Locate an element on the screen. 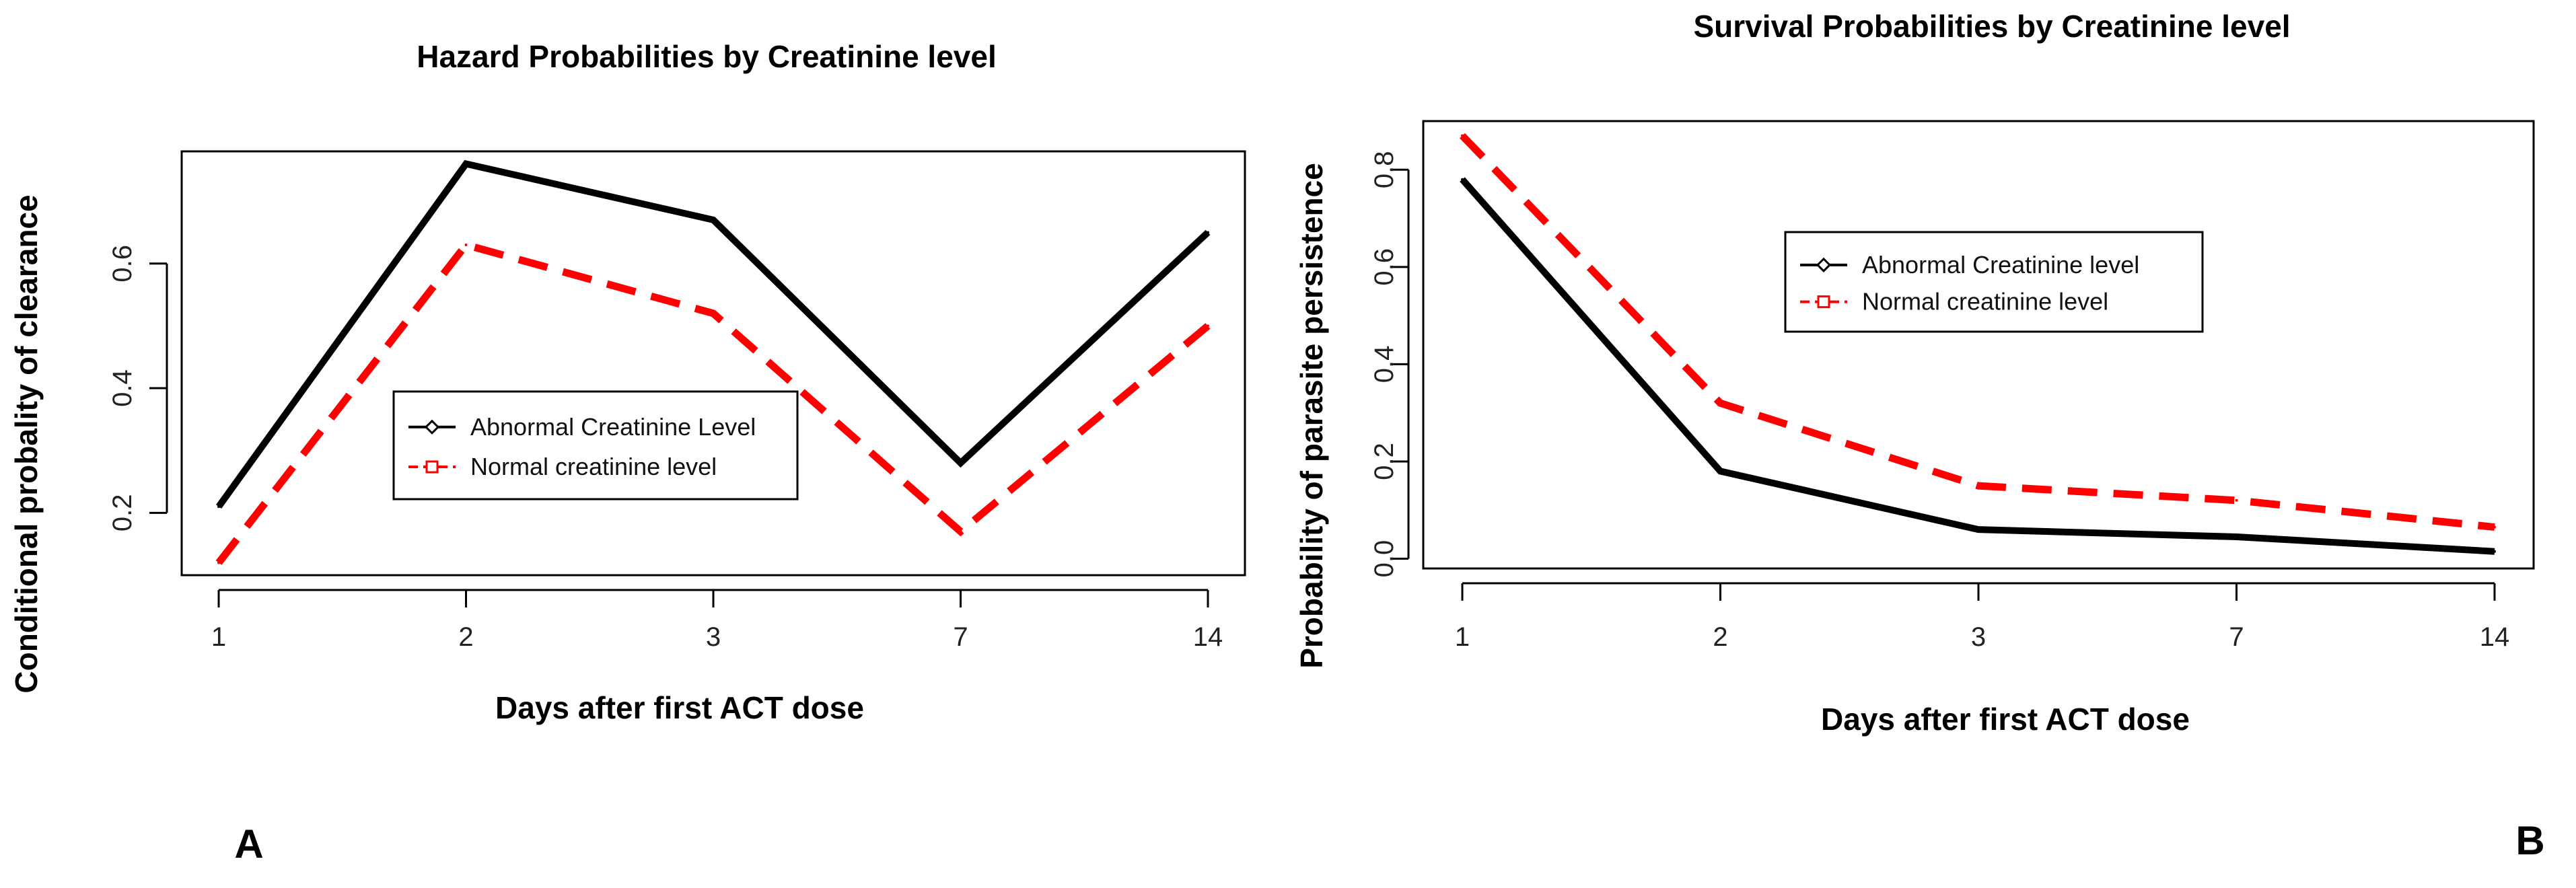 Image resolution: width=2576 pixels, height=888 pixels. y-axis-title: Conditional probality of clearance is located at coordinates (26, 443).